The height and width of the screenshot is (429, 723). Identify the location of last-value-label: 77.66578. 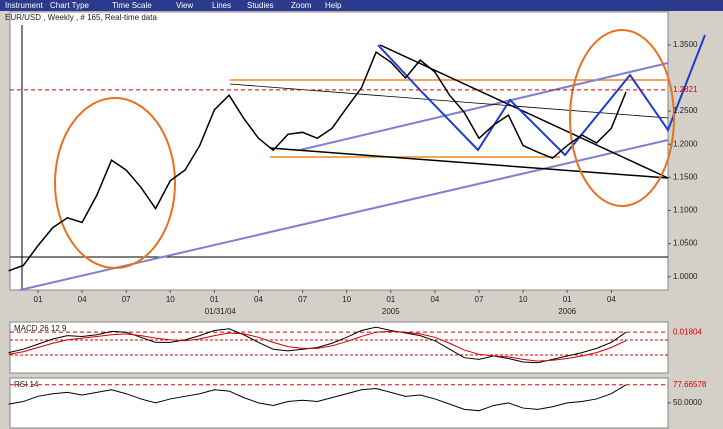
(690, 384).